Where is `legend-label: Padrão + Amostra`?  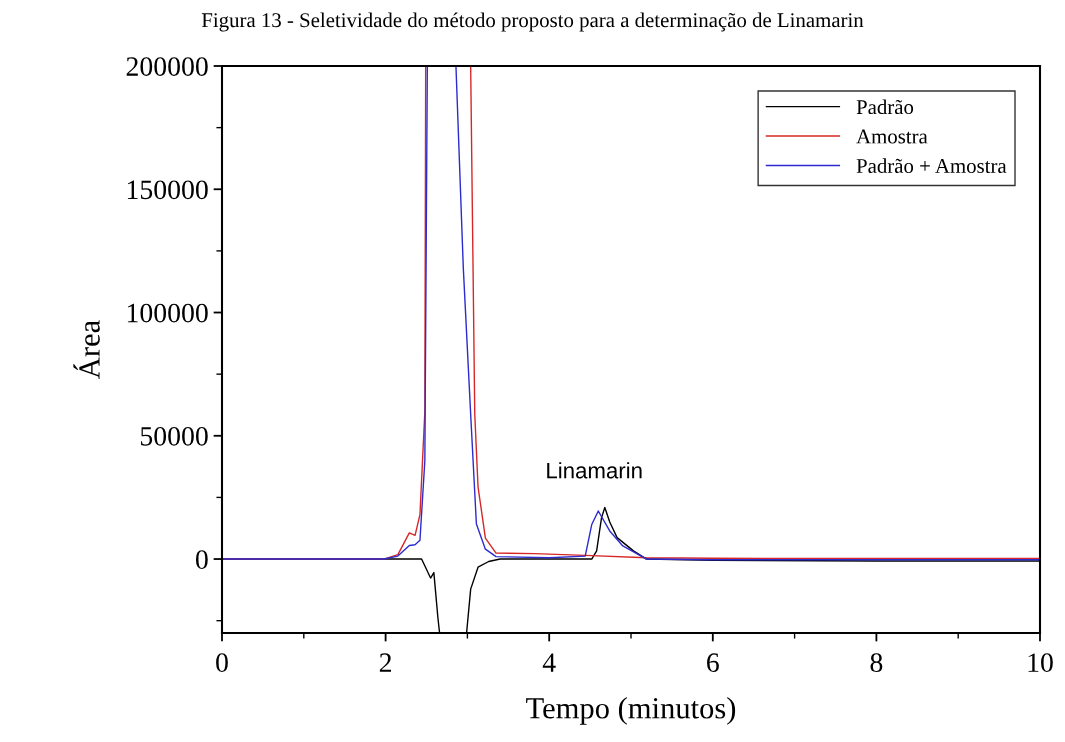 legend-label: Padrão + Amostra is located at coordinates (931, 165).